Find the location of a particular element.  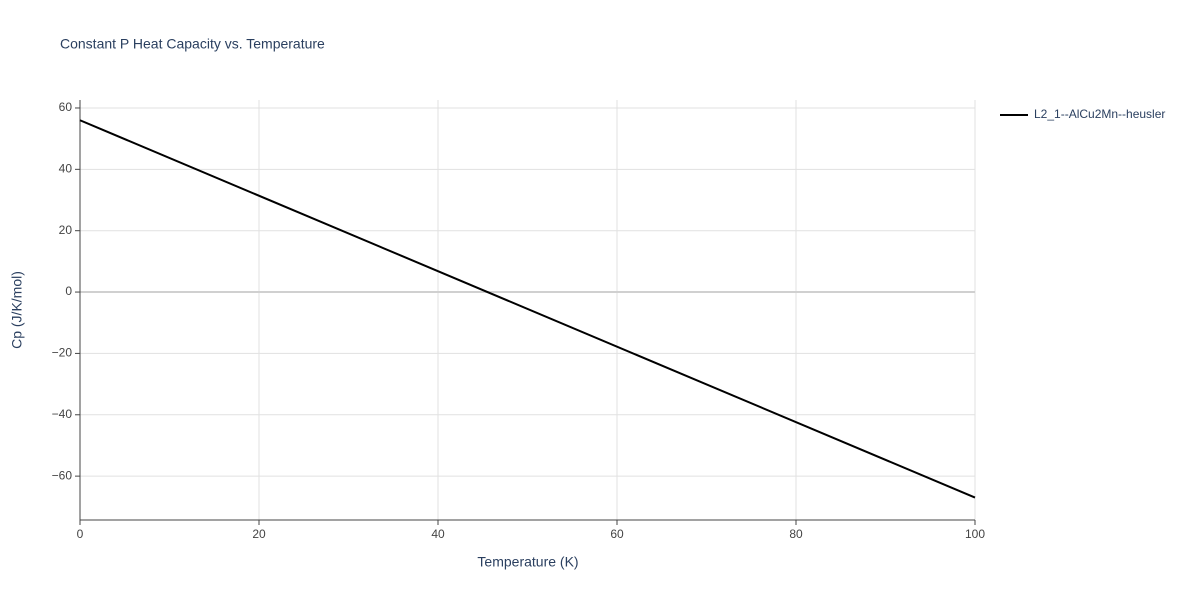

x-axis-title: Temperature (K) is located at coordinates (527, 562).